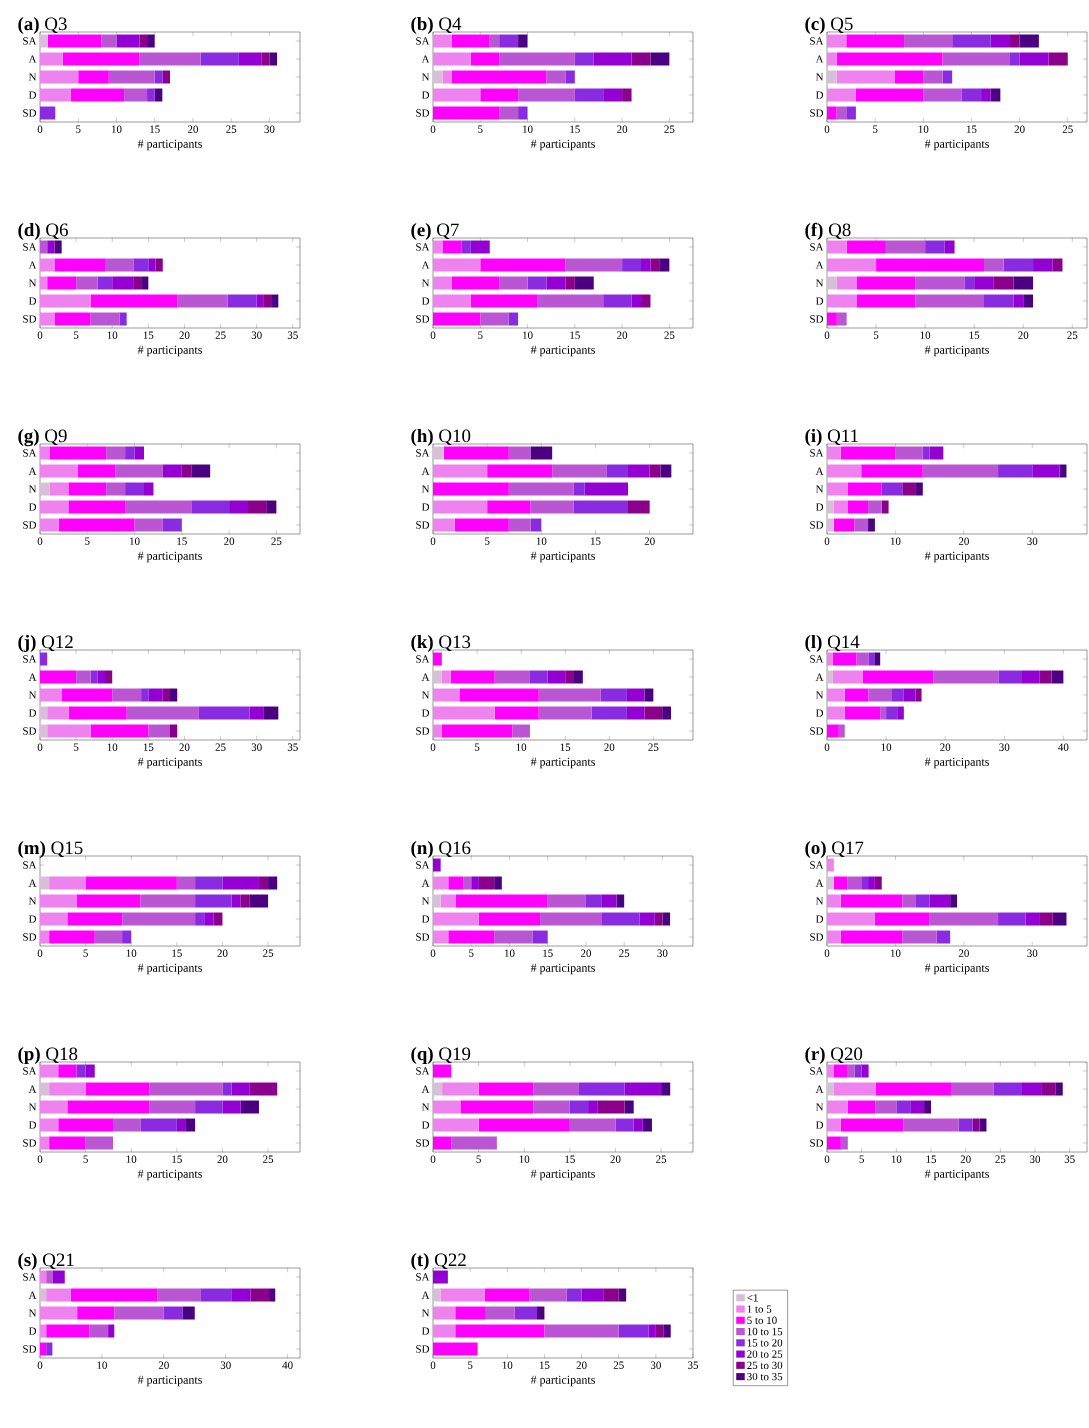  Describe the element at coordinates (669, 129) in the screenshot. I see `x-tick-label: 25` at that location.